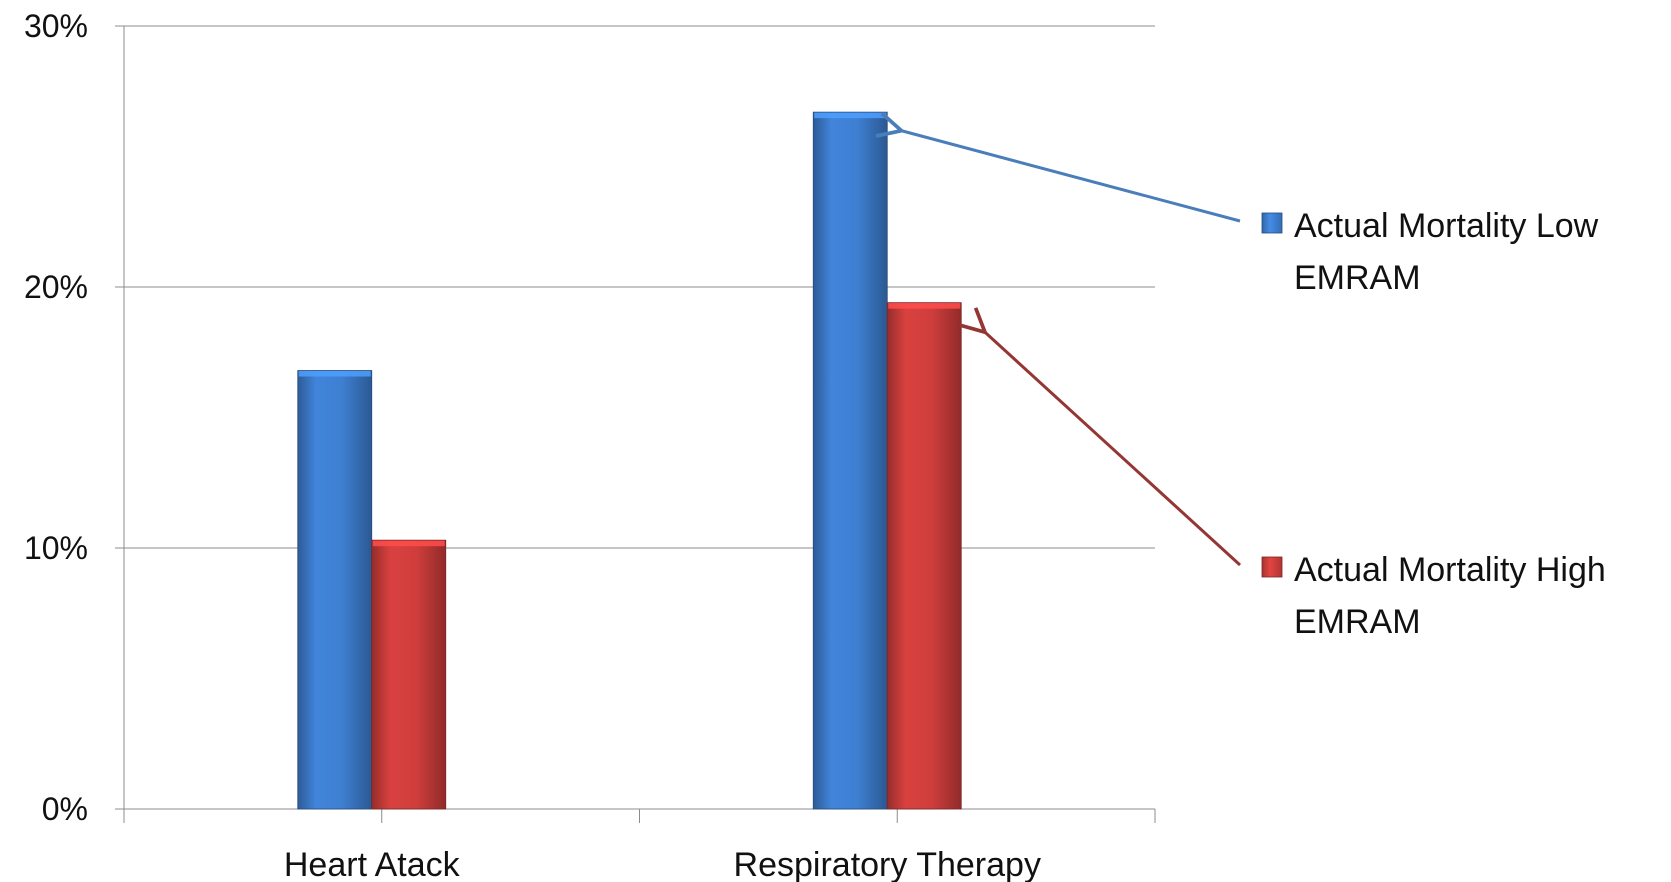  I want to click on x-category-label: Respiratory Therapy, so click(887, 864).